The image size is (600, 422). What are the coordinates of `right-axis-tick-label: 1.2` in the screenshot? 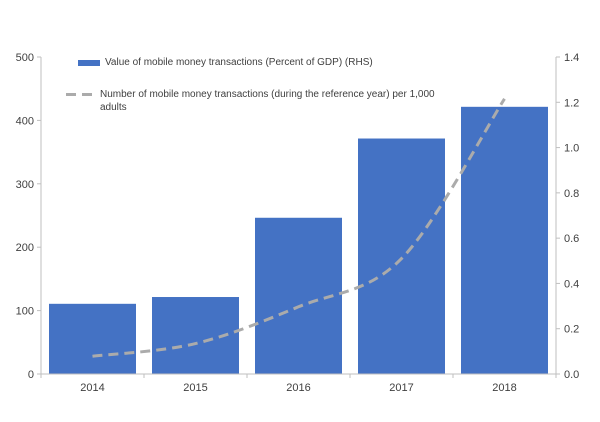 It's located at (571, 103).